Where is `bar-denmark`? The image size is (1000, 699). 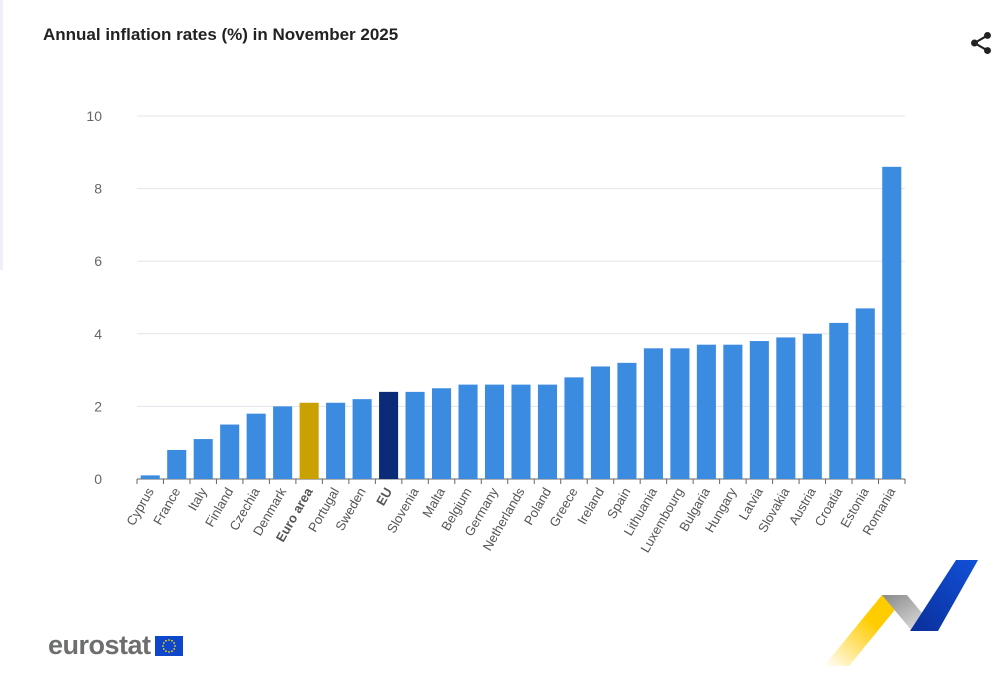 bar-denmark is located at coordinates (283, 442).